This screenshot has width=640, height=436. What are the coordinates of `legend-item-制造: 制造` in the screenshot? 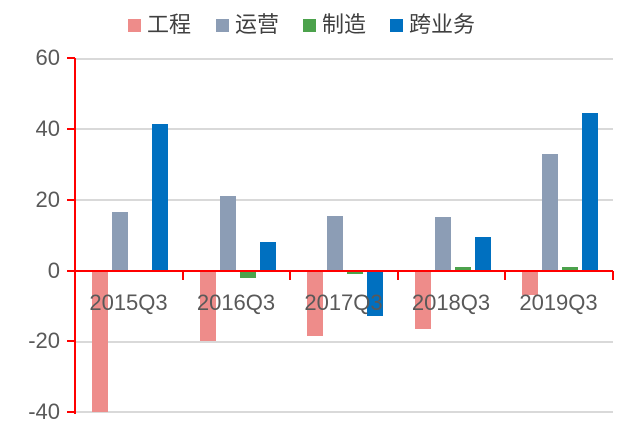 It's located at (334, 25).